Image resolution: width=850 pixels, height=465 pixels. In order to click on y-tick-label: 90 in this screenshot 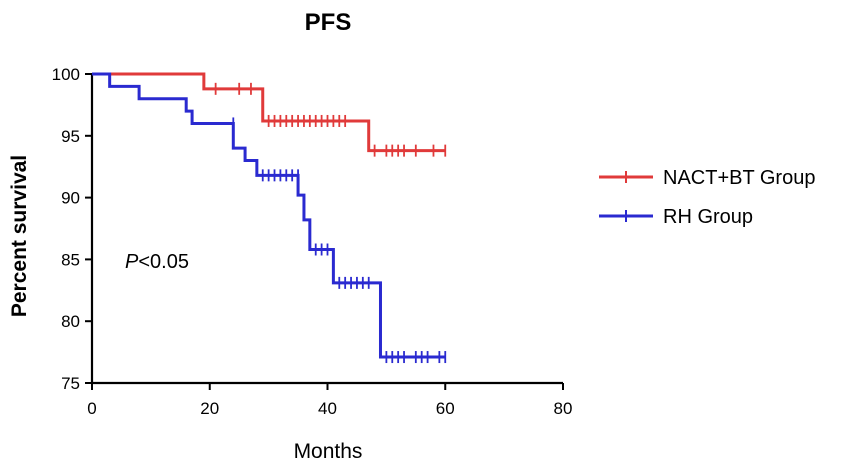, I will do `click(70, 198)`.